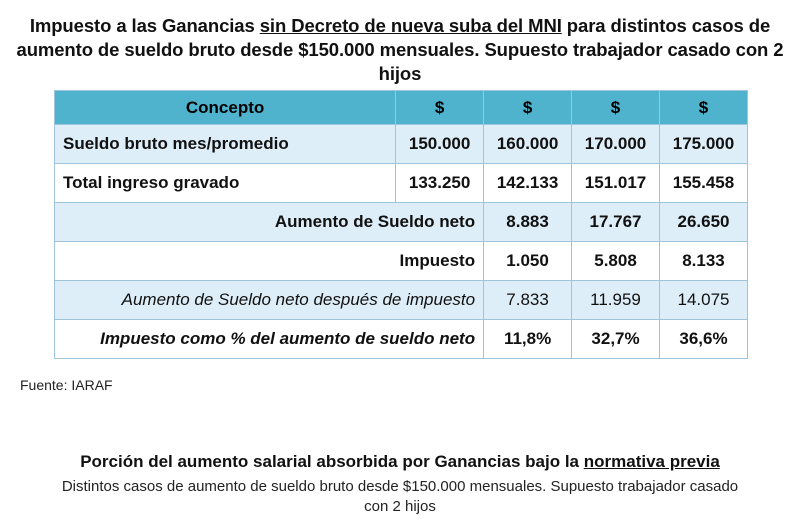 This screenshot has width=800, height=528. I want to click on cell: 175.000, so click(703, 144).